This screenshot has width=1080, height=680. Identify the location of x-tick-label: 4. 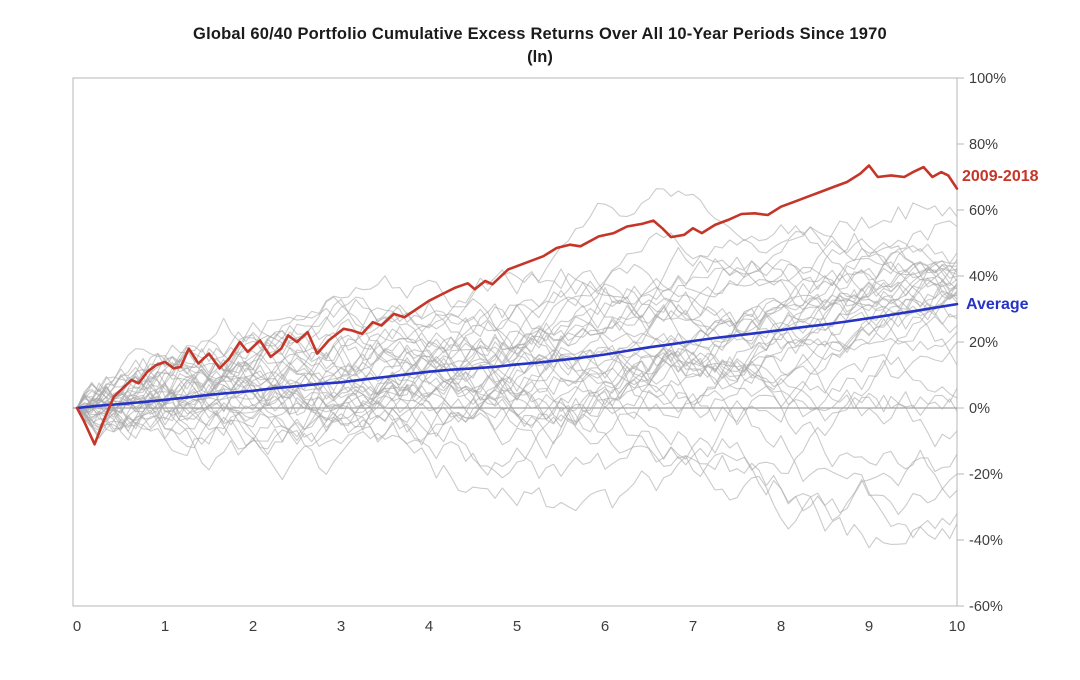
(429, 626).